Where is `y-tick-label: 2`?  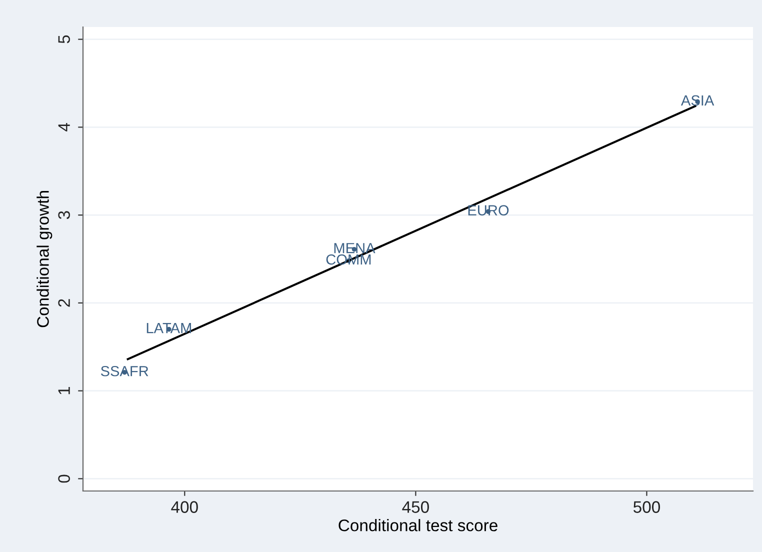 y-tick-label: 2 is located at coordinates (64, 303).